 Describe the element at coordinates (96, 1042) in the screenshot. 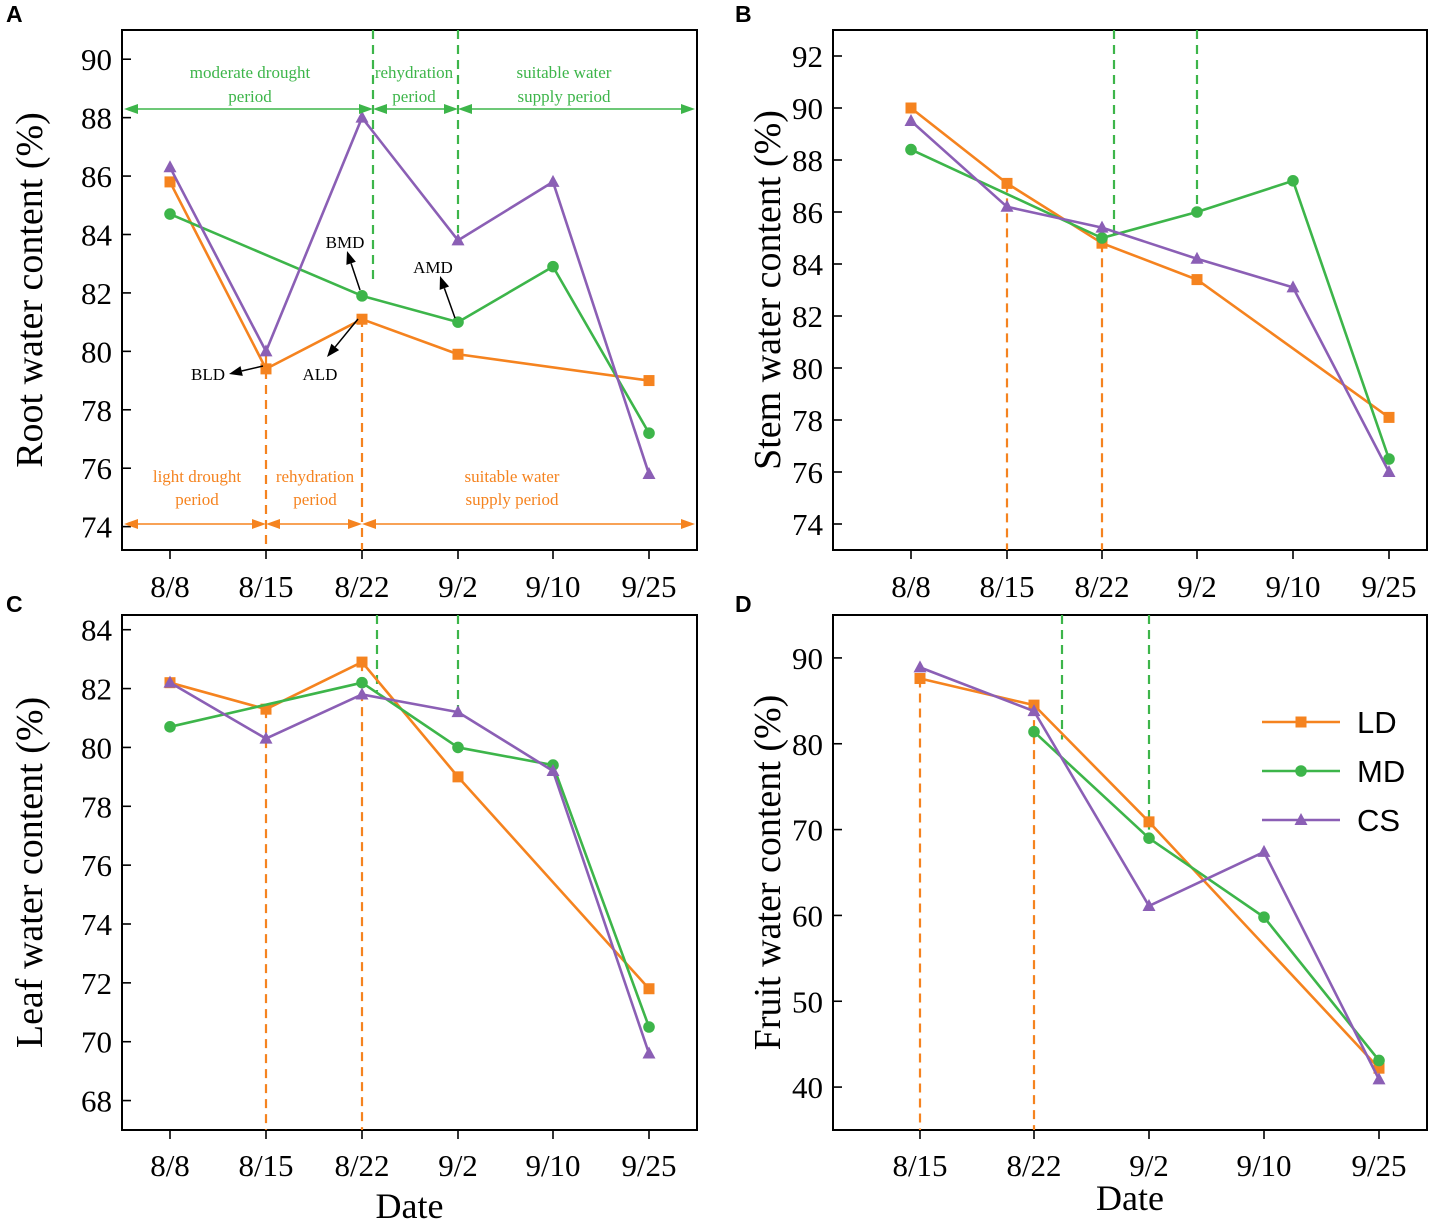

I see `y-tick-label-c: 70` at that location.